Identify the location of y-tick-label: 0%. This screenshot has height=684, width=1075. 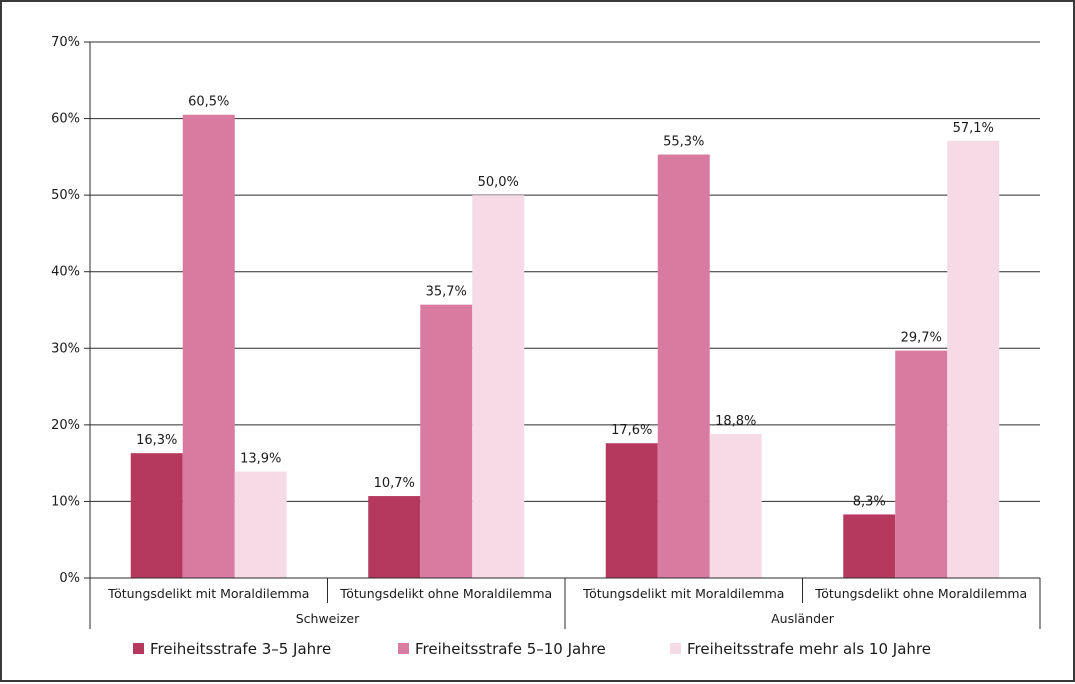
(69, 578).